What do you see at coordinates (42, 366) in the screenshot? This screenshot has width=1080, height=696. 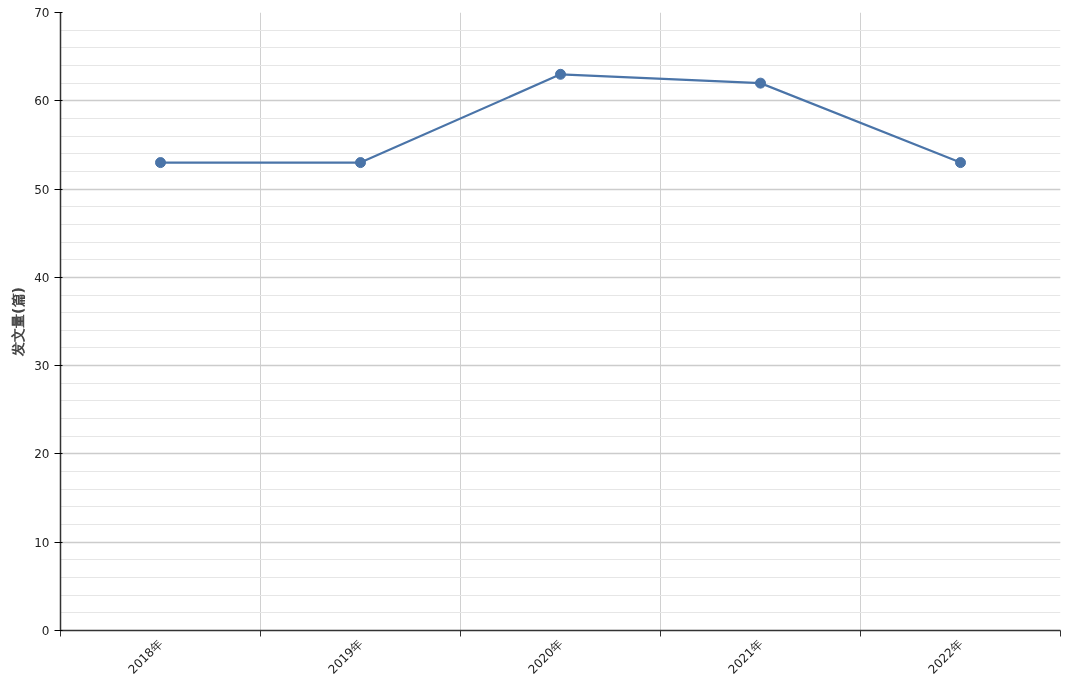 I see `y-tick-label: 30` at bounding box center [42, 366].